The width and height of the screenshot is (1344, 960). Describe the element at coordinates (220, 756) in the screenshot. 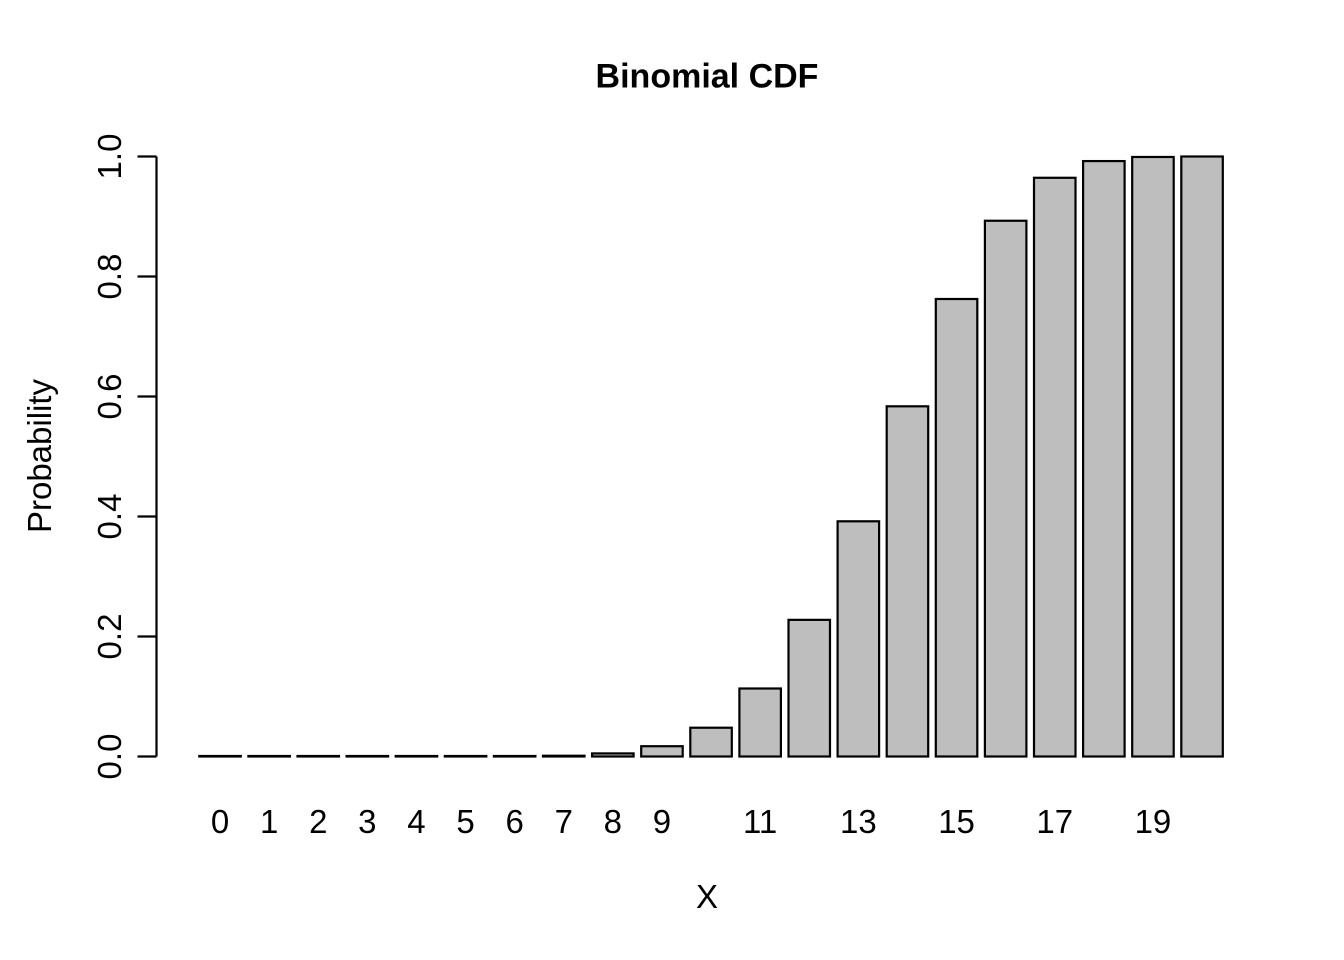

I see `bar-x0` at that location.